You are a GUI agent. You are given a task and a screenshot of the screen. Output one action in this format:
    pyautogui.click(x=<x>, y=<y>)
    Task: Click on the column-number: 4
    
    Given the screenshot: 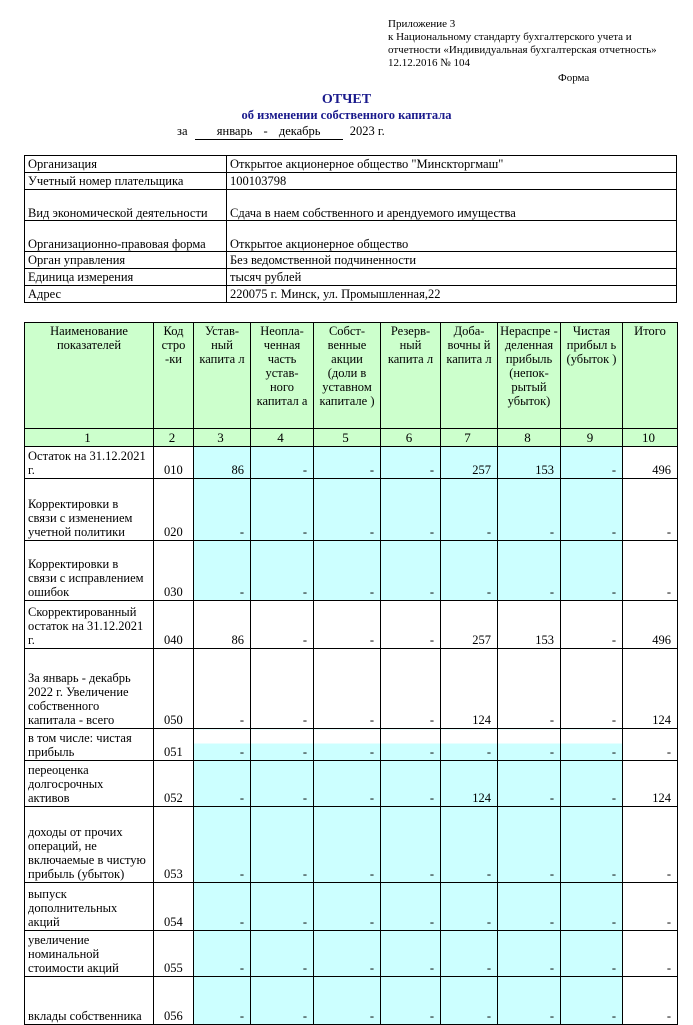 What is the action you would take?
    pyautogui.click(x=282, y=437)
    